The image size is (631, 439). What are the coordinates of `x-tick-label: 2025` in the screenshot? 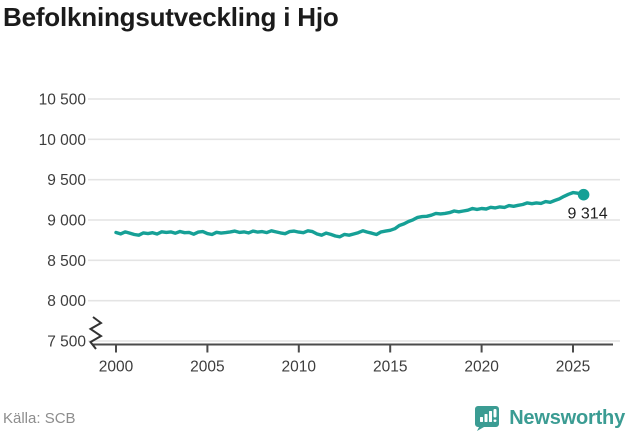 It's located at (573, 367).